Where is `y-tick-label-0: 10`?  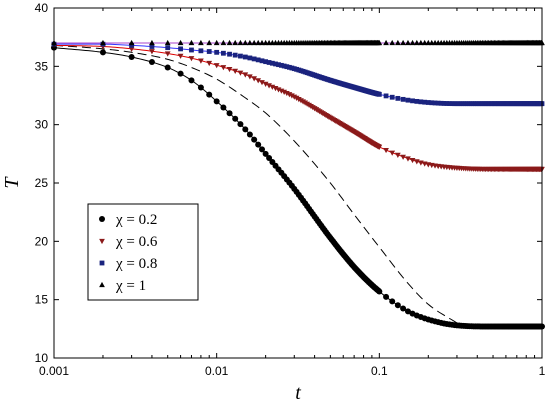
y-tick-label-0: 10 is located at coordinates (42, 358).